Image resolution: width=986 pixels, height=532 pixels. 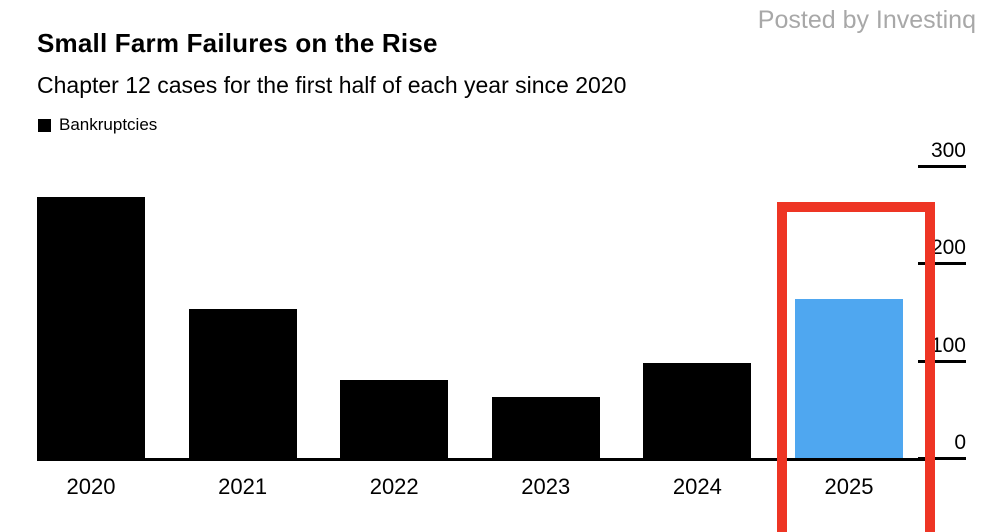 I want to click on x-axis-label-2020: 2020, so click(x=91, y=486).